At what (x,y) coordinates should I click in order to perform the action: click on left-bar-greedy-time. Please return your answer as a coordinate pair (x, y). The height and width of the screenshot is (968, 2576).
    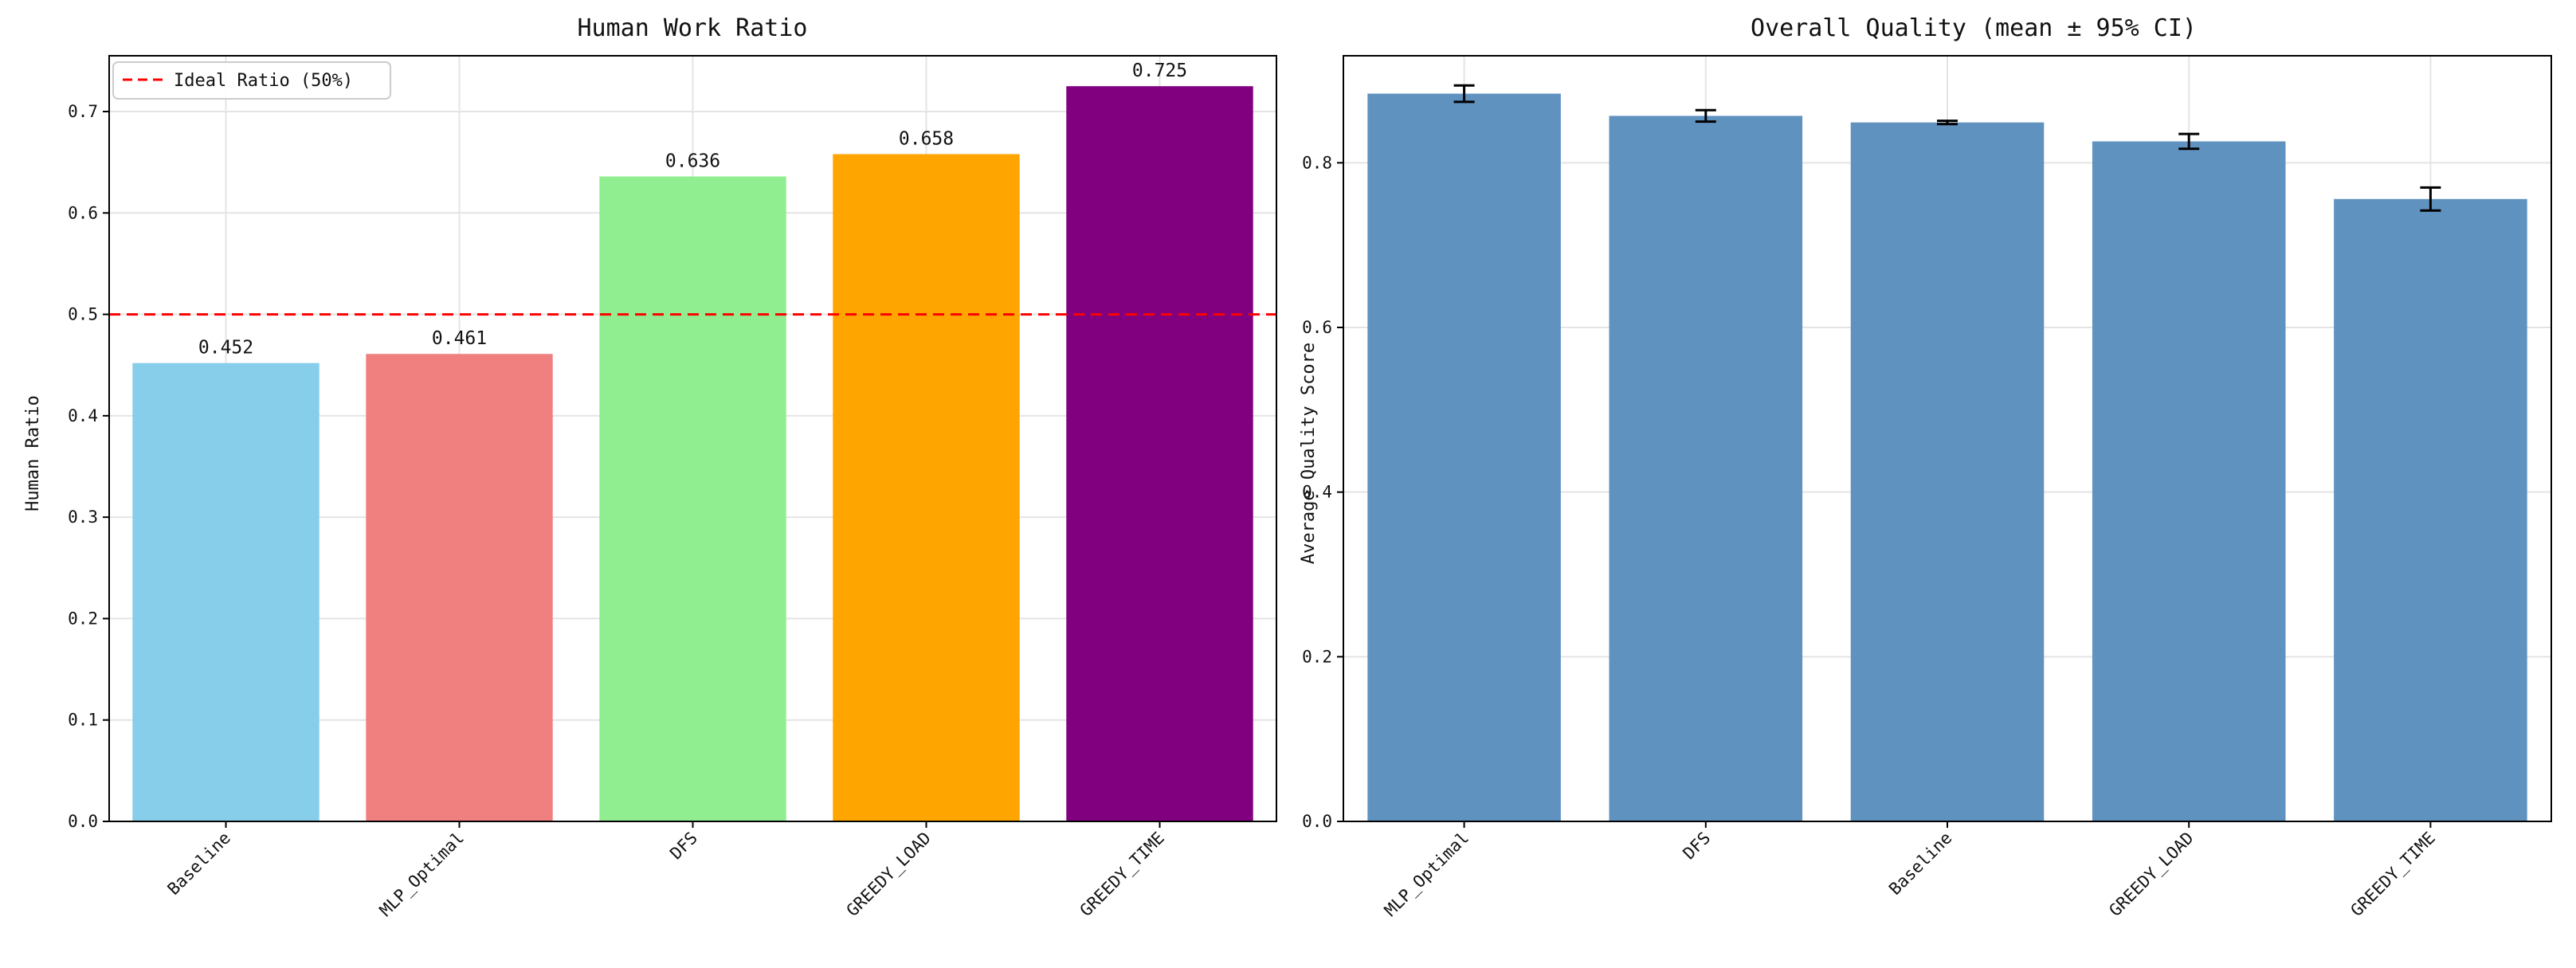
    Looking at the image, I should click on (1159, 454).